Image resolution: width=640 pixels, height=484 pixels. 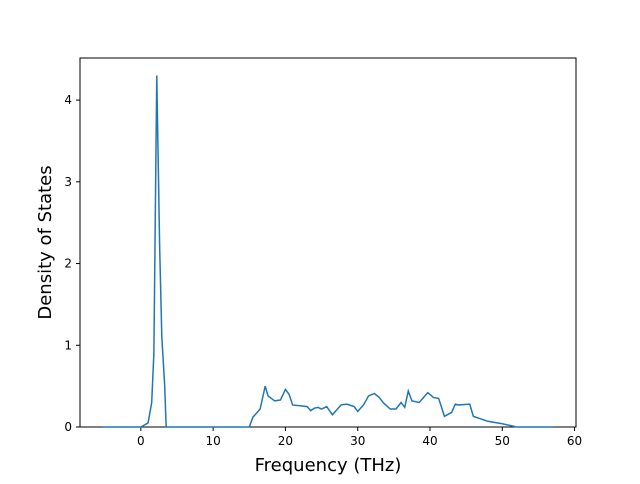 What do you see at coordinates (68, 100) in the screenshot?
I see `y-tick-label: 4` at bounding box center [68, 100].